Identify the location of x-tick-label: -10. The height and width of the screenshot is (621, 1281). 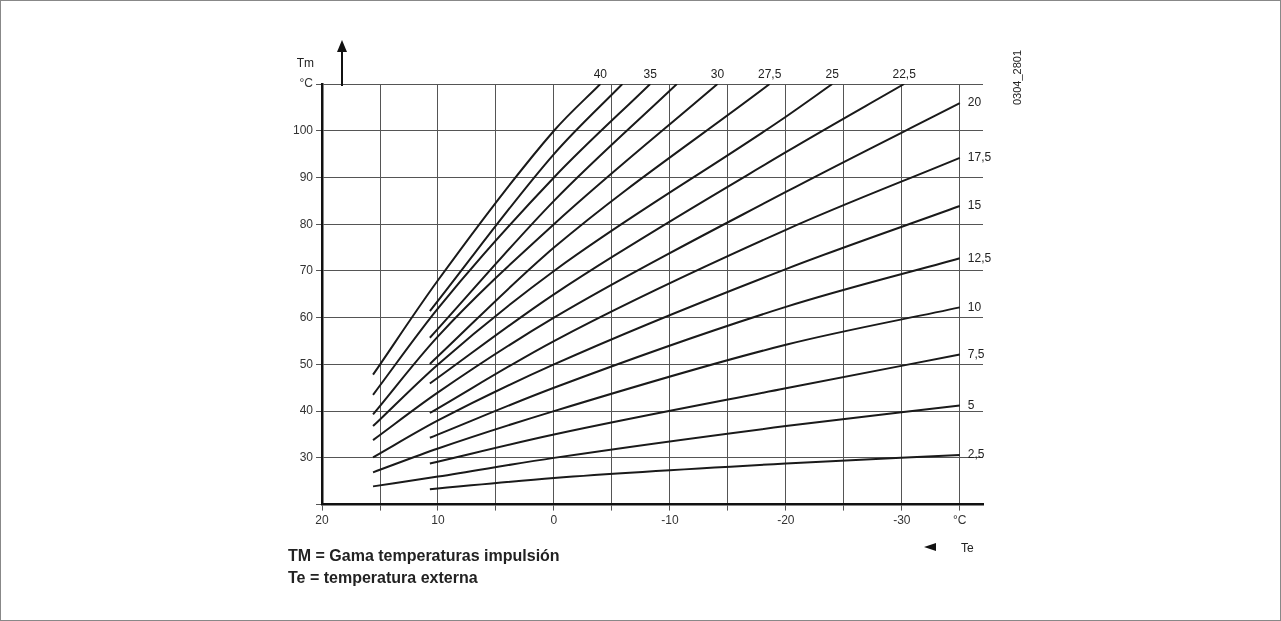
(670, 520).